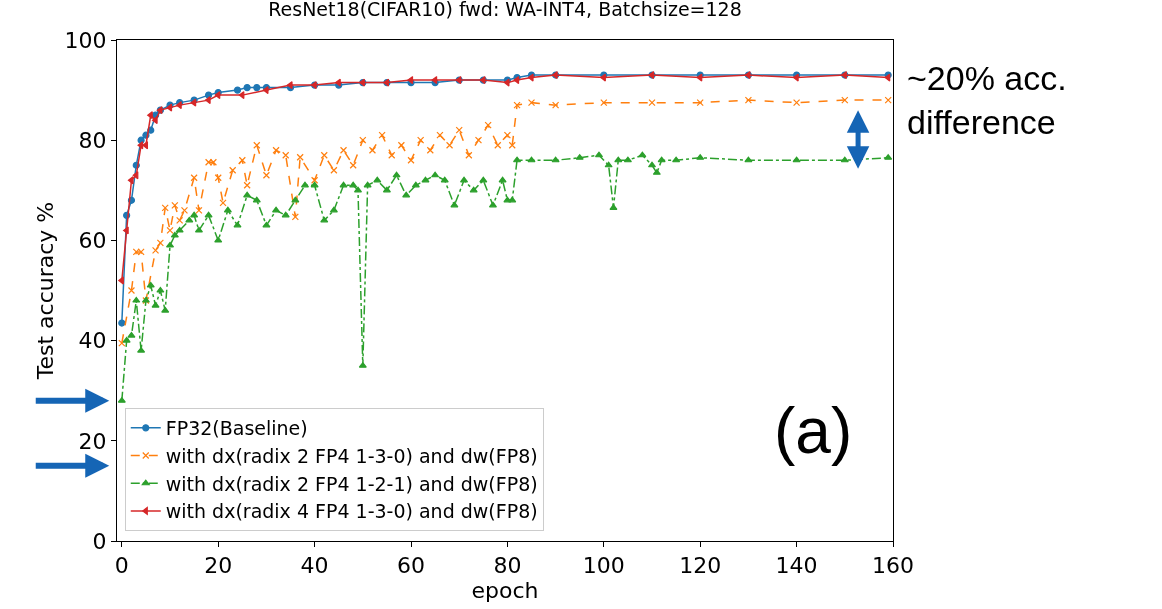  Describe the element at coordinates (46, 291) in the screenshot. I see `y-axis-title: Test accuracy %` at that location.